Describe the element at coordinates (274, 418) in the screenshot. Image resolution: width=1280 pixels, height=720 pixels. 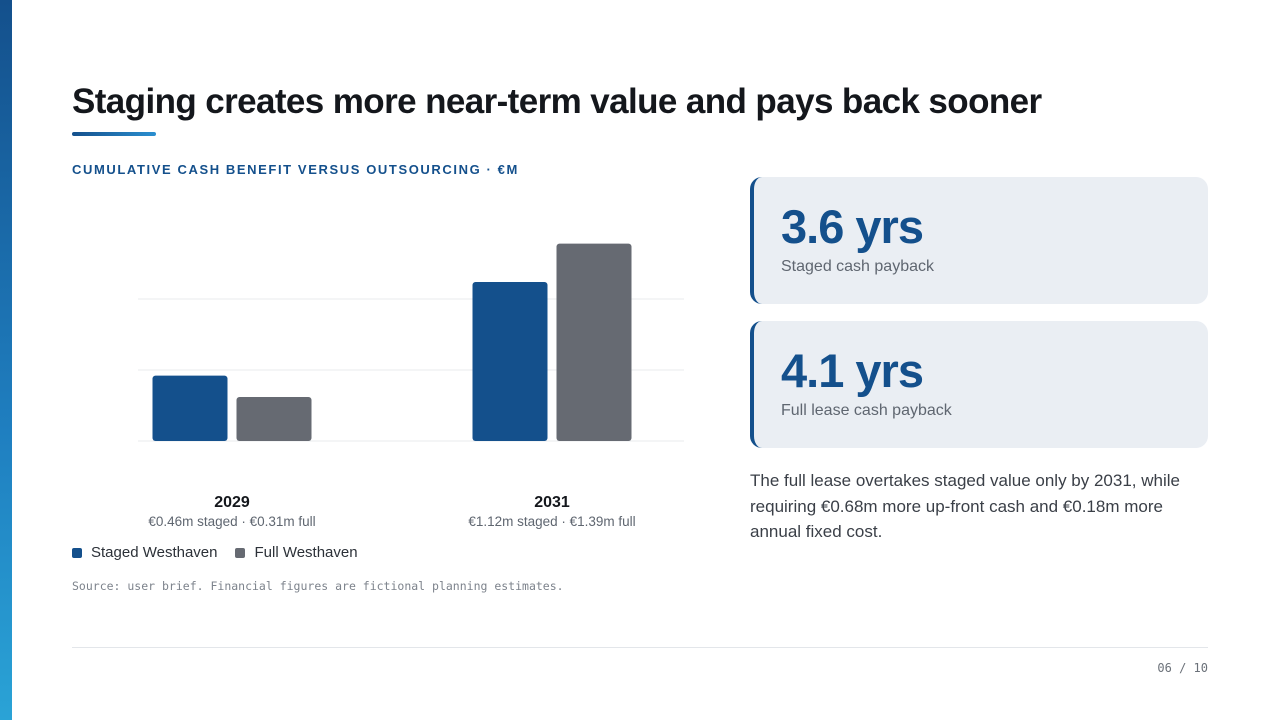
I see `bar-full-2029` at that location.